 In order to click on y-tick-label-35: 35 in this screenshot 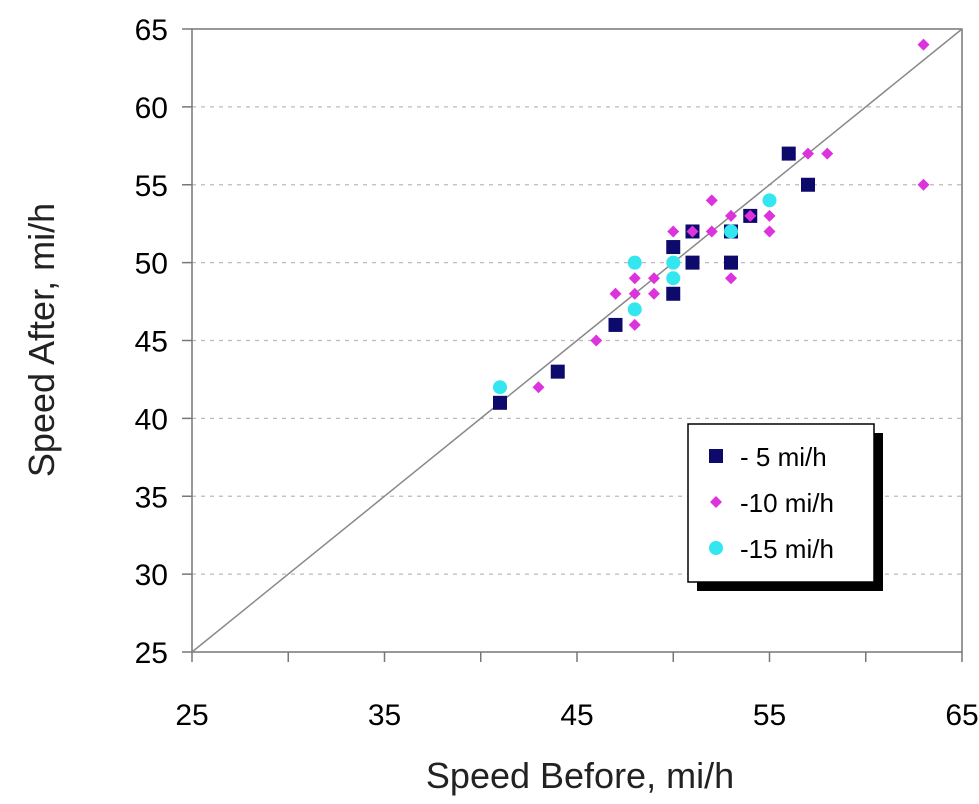, I will do `click(151, 497)`.